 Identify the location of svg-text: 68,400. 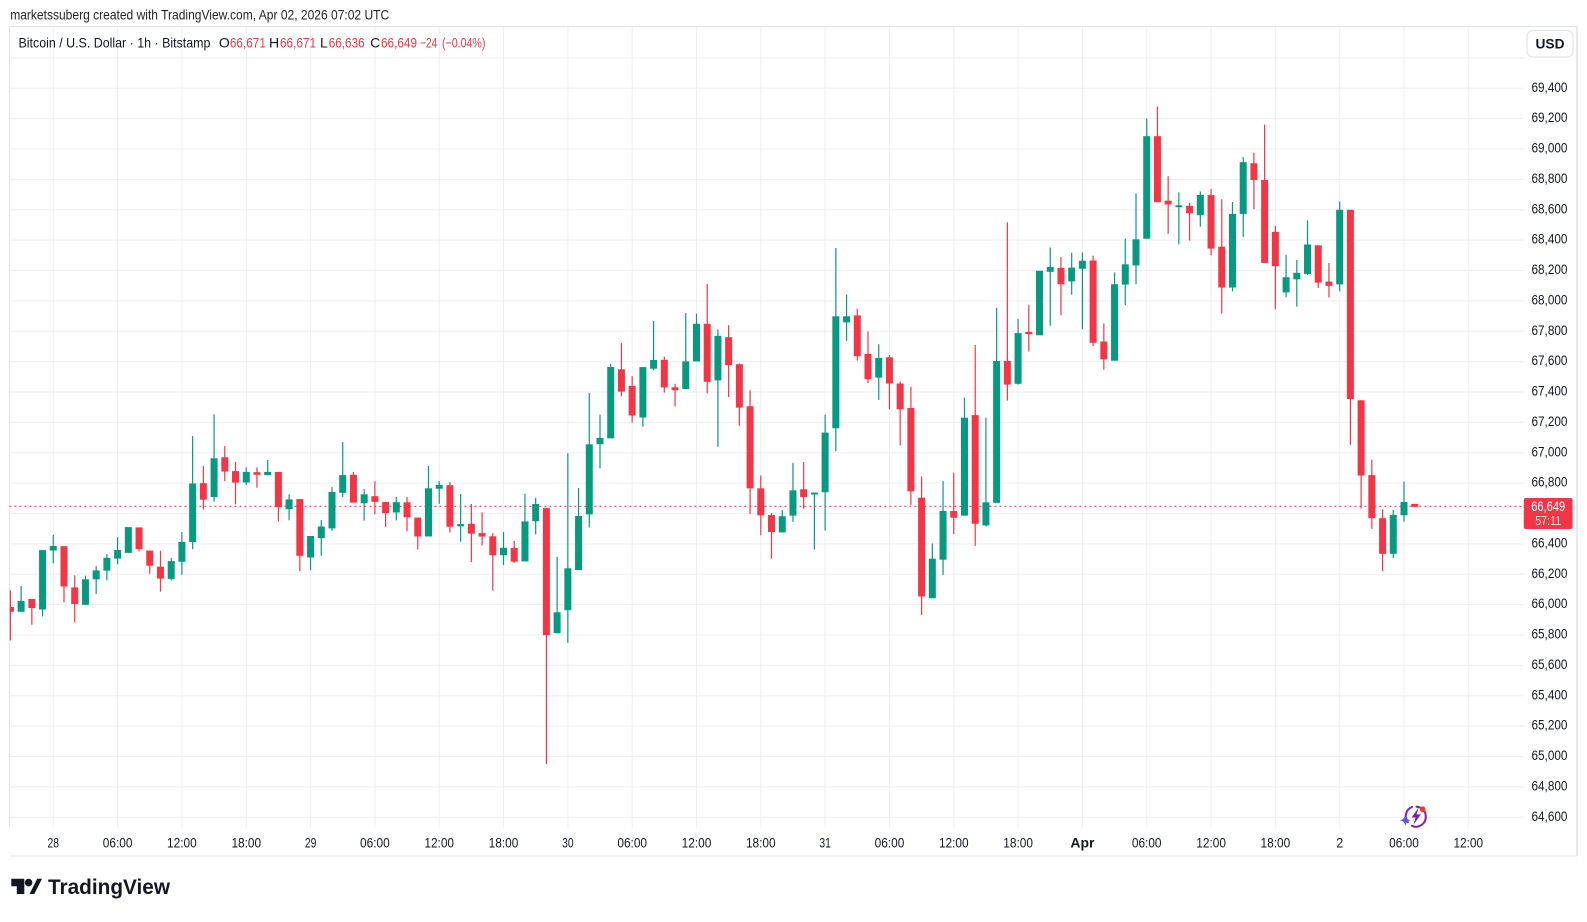
(1550, 239).